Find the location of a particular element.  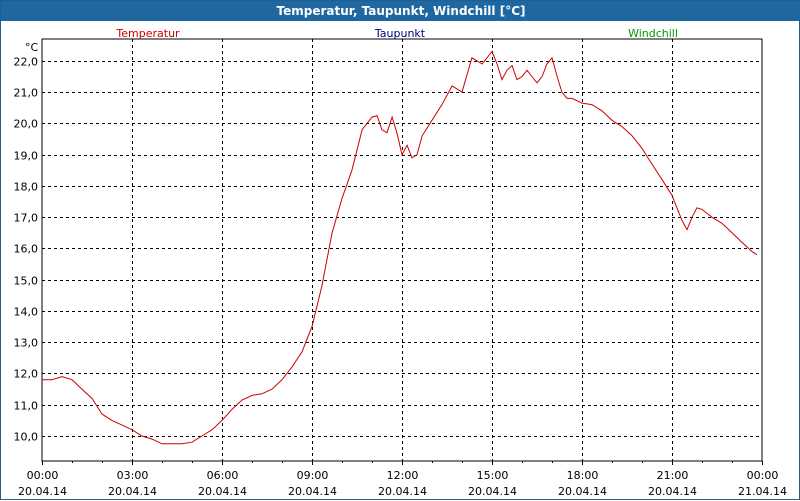

y-tick-label: 13,0 is located at coordinates (26, 343).